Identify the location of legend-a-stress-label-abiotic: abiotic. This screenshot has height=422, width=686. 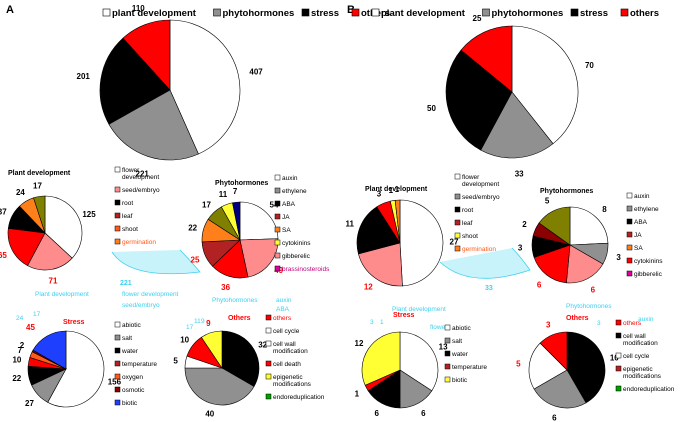
(132, 325).